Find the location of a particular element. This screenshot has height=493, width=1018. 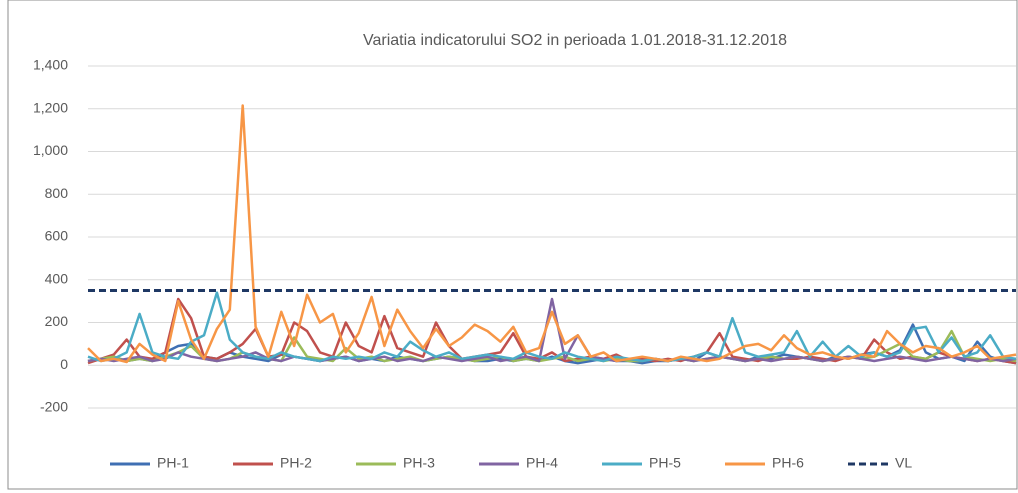

y-tick-label: 1,000 is located at coordinates (50, 150).